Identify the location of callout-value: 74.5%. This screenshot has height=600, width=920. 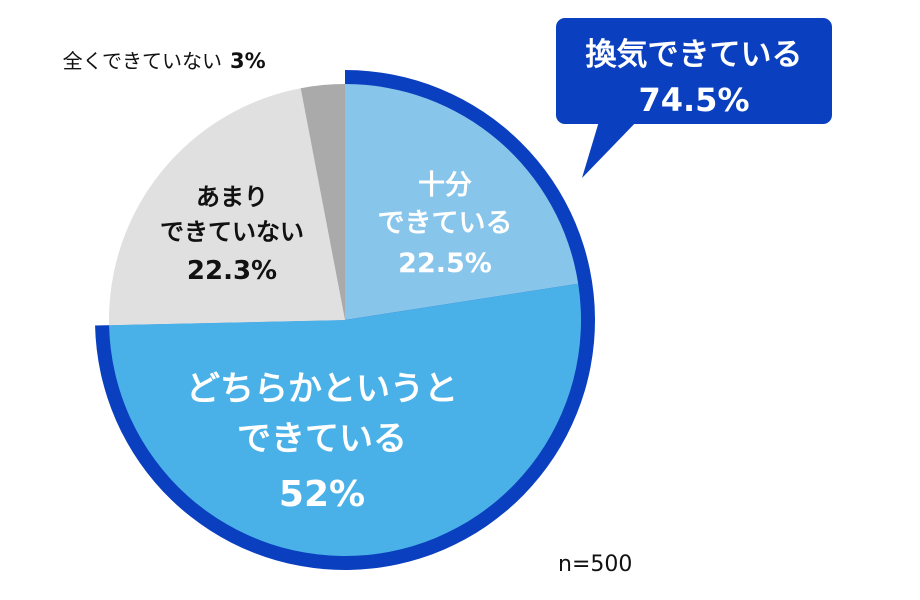
(693, 100).